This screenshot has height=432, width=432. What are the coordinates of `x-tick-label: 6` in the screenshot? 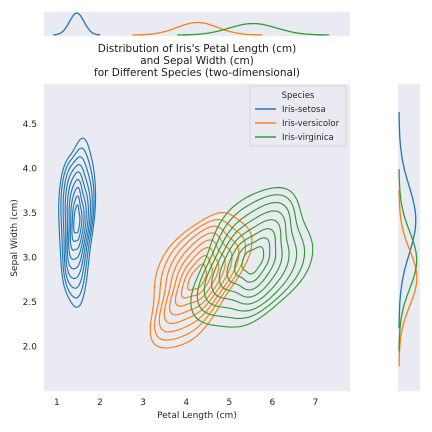 It's located at (273, 403).